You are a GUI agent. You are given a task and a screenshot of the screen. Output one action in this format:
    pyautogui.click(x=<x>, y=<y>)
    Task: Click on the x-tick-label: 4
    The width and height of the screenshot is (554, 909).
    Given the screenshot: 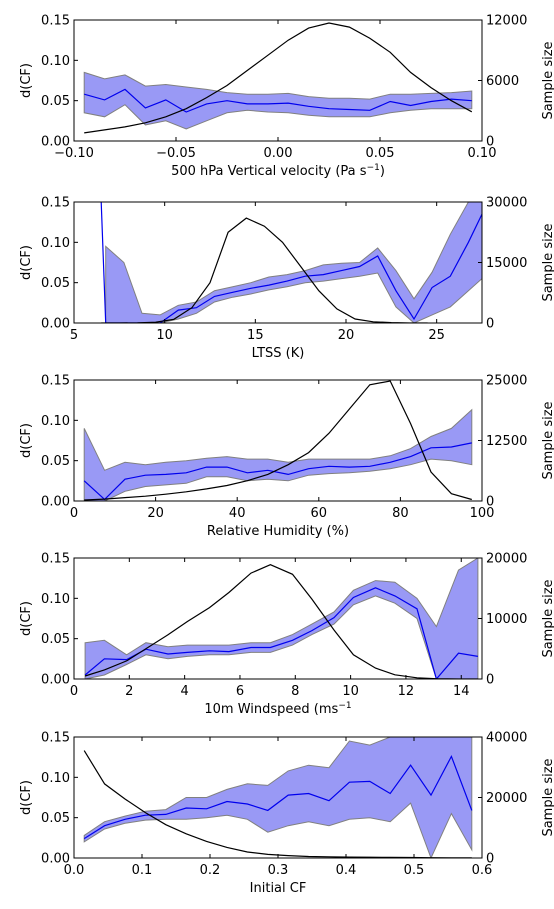 What is the action you would take?
    pyautogui.click(x=185, y=691)
    